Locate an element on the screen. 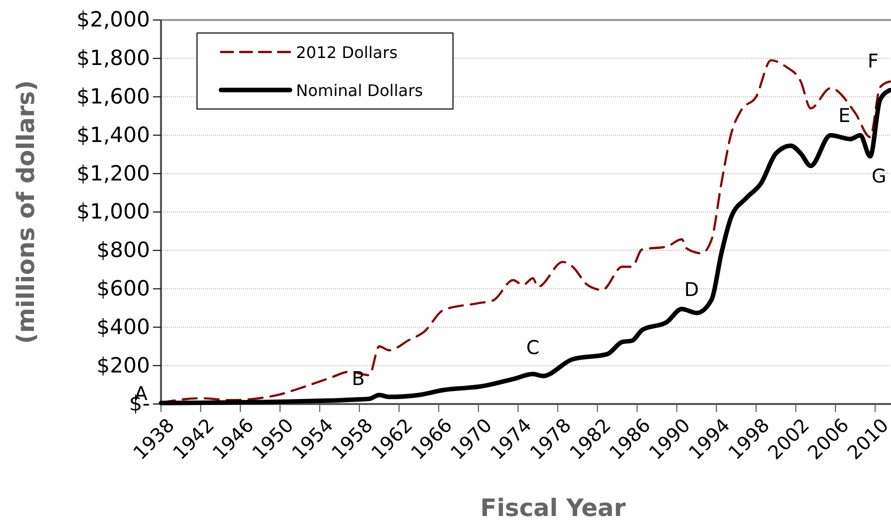 This screenshot has height=523, width=891. y-tick-label: $2,000 is located at coordinates (113, 20).